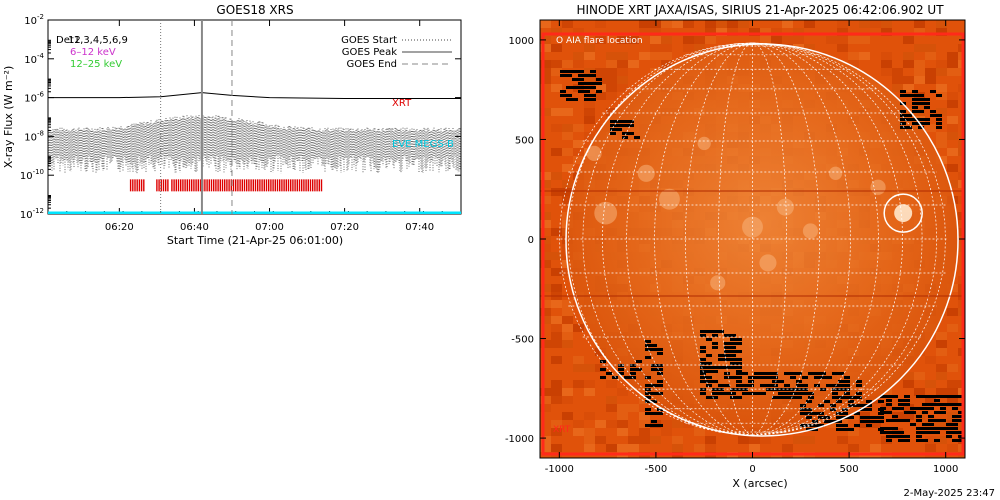 The height and width of the screenshot is (500, 1000). Describe the element at coordinates (849, 469) in the screenshot. I see `right-x-tick-label-500: 500` at that location.